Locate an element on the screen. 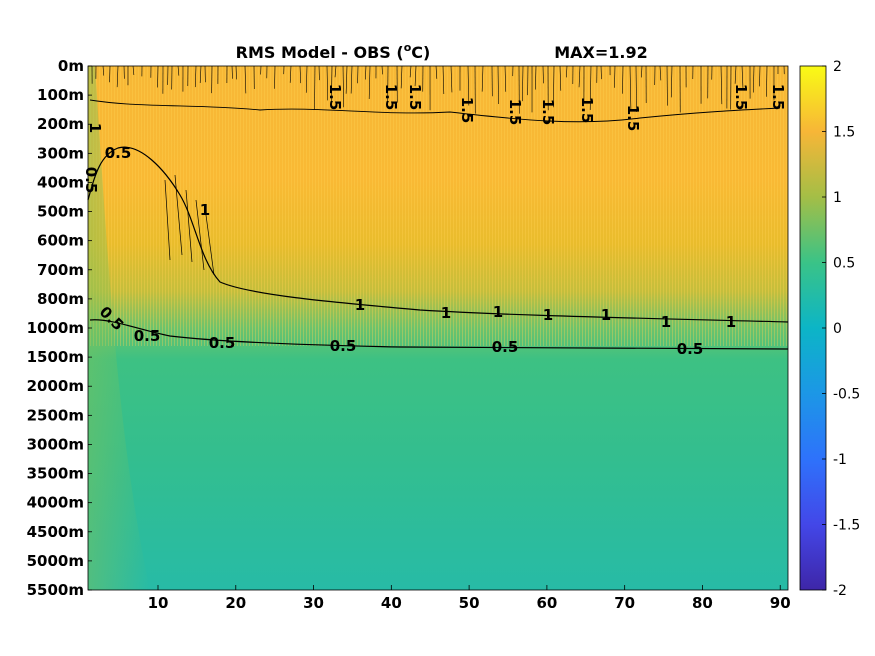 The width and height of the screenshot is (875, 656). colorbar-ticks: 2 1.5 1 0.5 0 -0.5 -1 -1.5 -2 is located at coordinates (841, 329).